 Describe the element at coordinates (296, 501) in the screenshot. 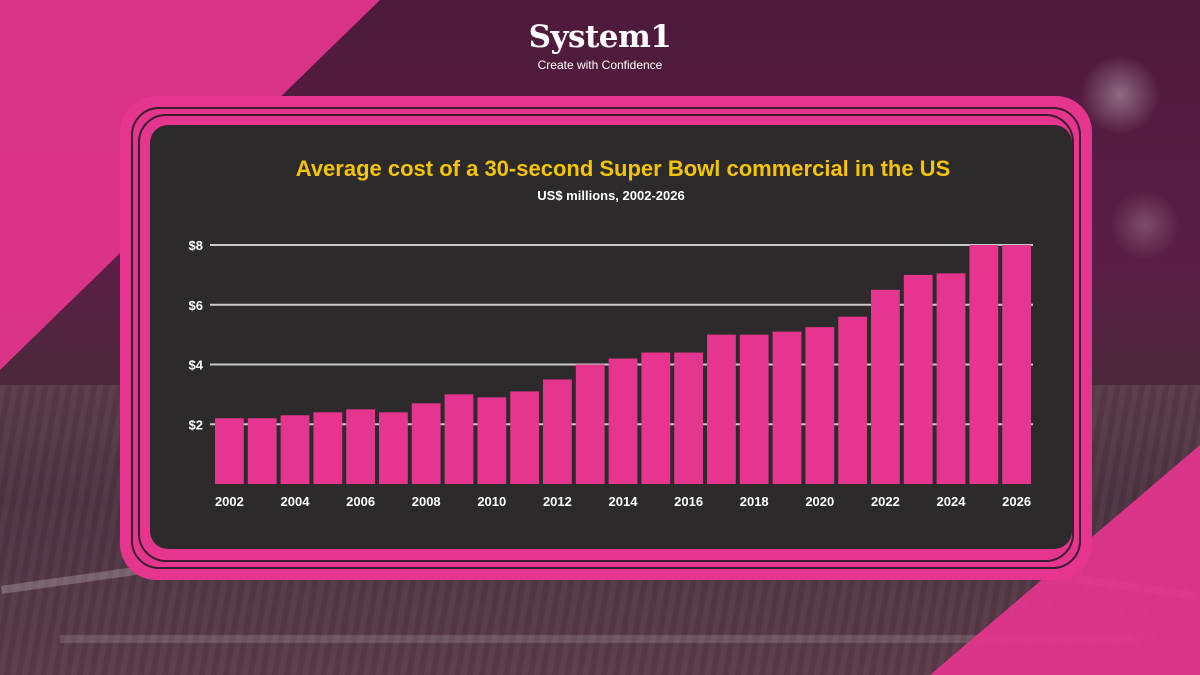

I see `x-tick-label: 2004` at that location.